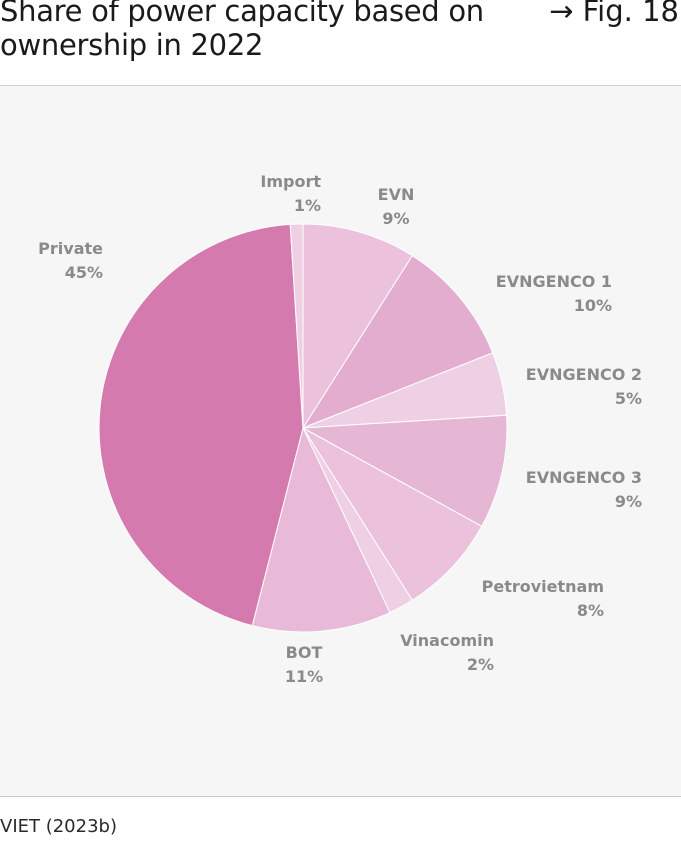 This screenshot has height=849, width=681. What do you see at coordinates (304, 676) in the screenshot?
I see `slice-value-bot: 11%` at bounding box center [304, 676].